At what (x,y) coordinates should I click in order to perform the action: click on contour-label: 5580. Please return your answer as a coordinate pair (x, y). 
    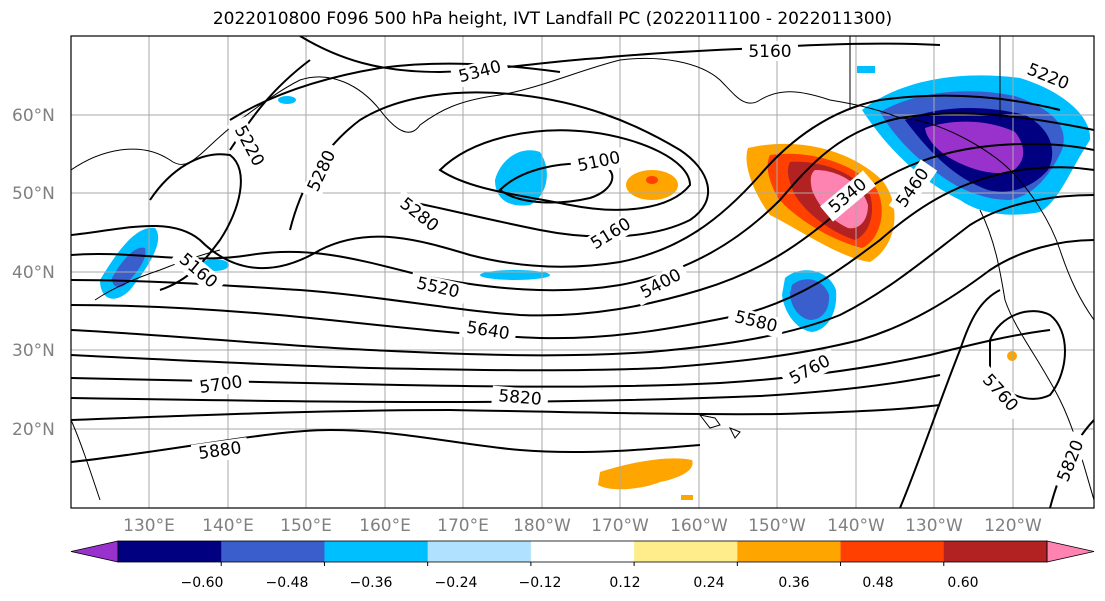
    Looking at the image, I should click on (756, 322).